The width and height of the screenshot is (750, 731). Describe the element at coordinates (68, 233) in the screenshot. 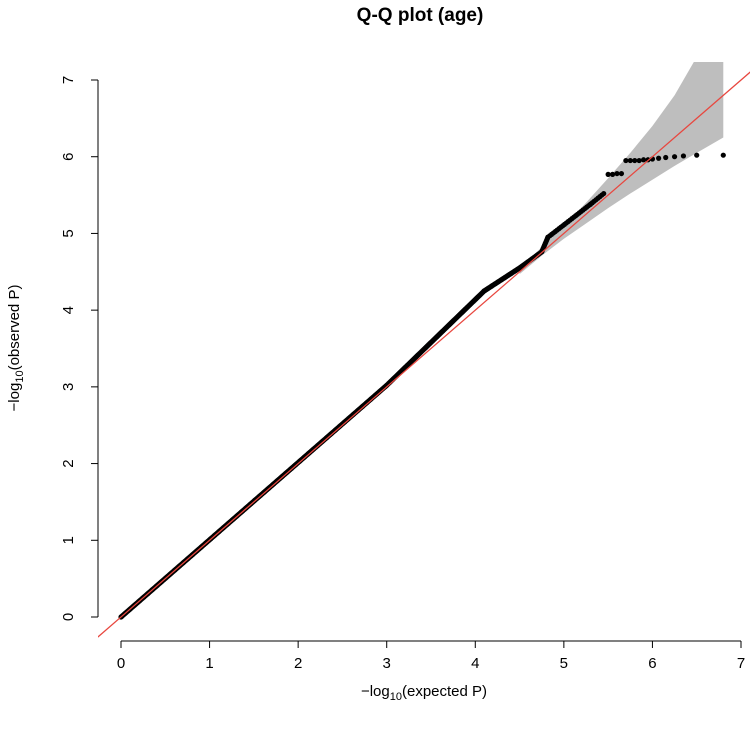

I see `y-tick-label: 5` at that location.